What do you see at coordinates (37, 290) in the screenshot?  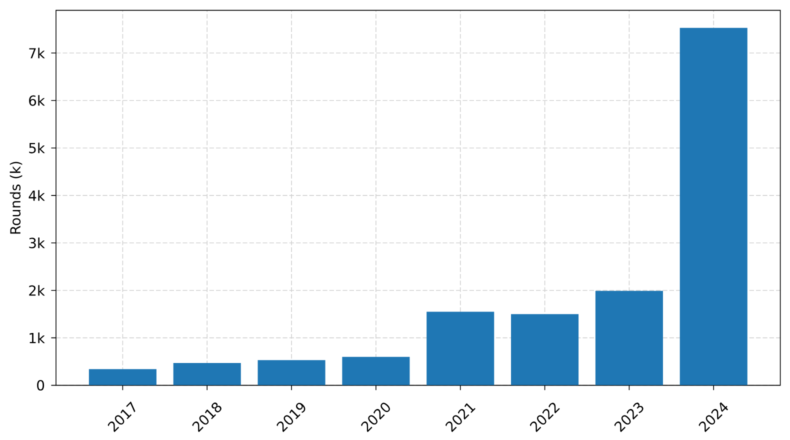 I see `y-tick-label: 2k` at bounding box center [37, 290].